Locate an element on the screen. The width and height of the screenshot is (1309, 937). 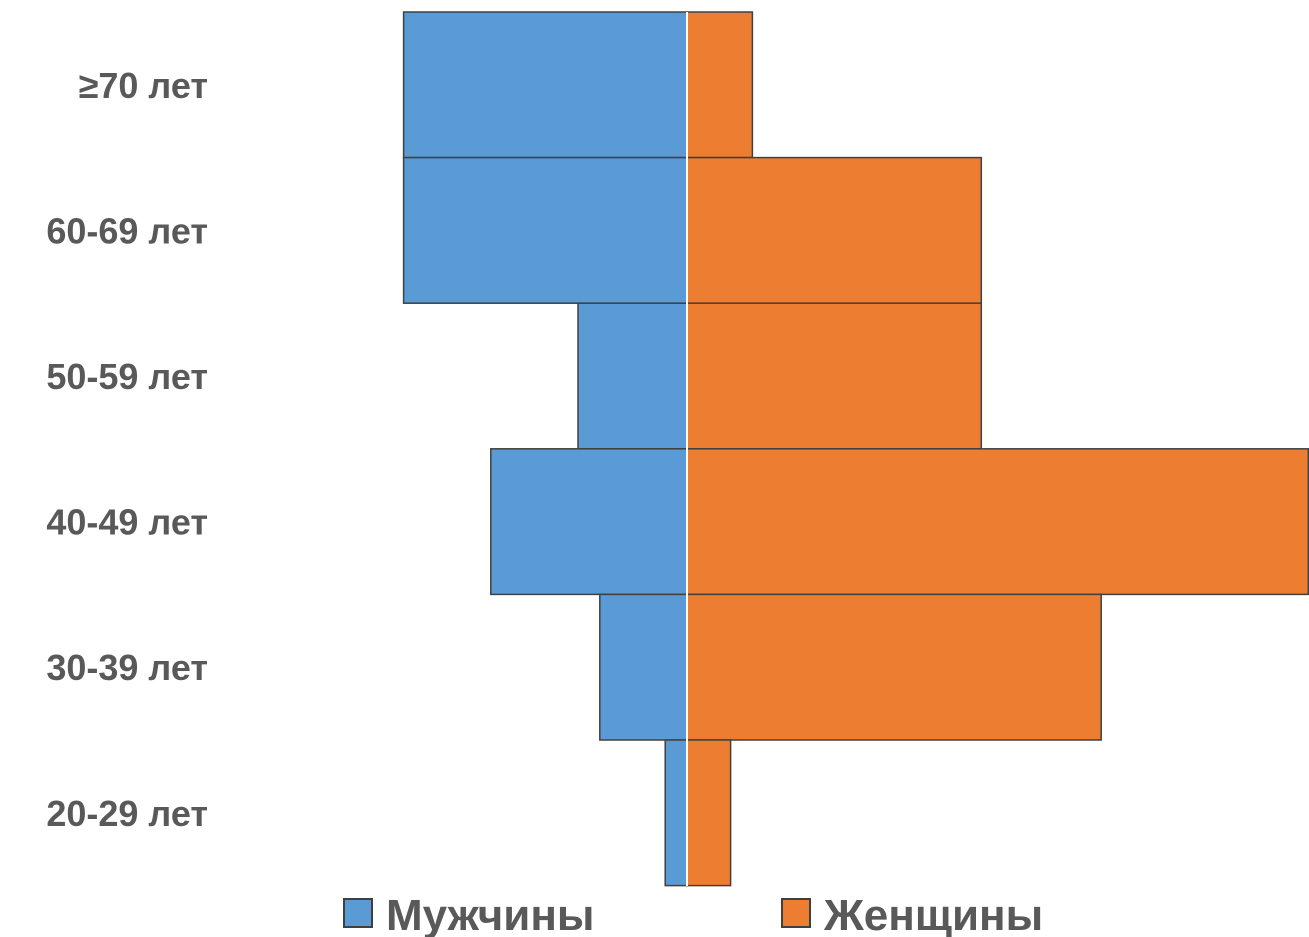
legend-label-female: Женщины is located at coordinates (933, 914).